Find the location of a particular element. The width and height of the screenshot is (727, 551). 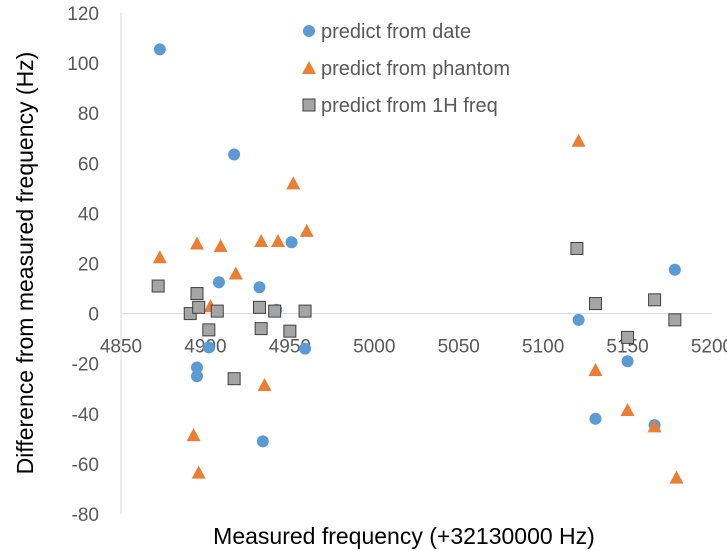

y-tick-label: 120 is located at coordinates (83, 14).